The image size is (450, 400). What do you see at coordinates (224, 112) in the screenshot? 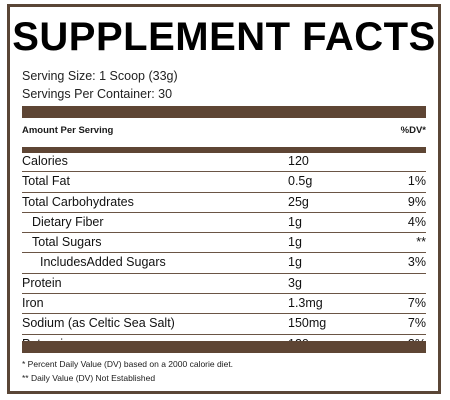
I see `divider-bar-top` at bounding box center [224, 112].